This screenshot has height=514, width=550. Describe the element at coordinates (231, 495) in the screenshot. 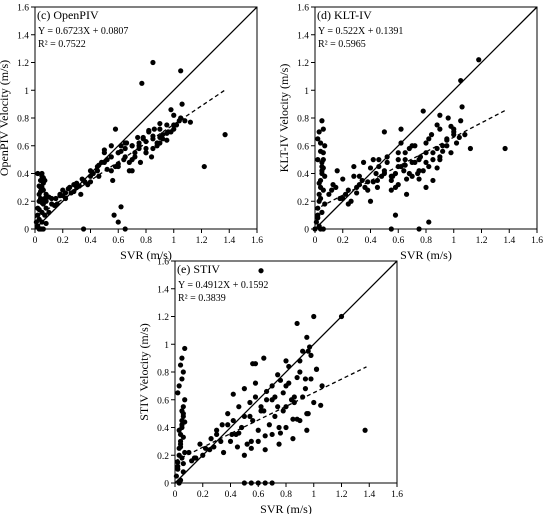

I see `x-tick-label: 0.4` at that location.